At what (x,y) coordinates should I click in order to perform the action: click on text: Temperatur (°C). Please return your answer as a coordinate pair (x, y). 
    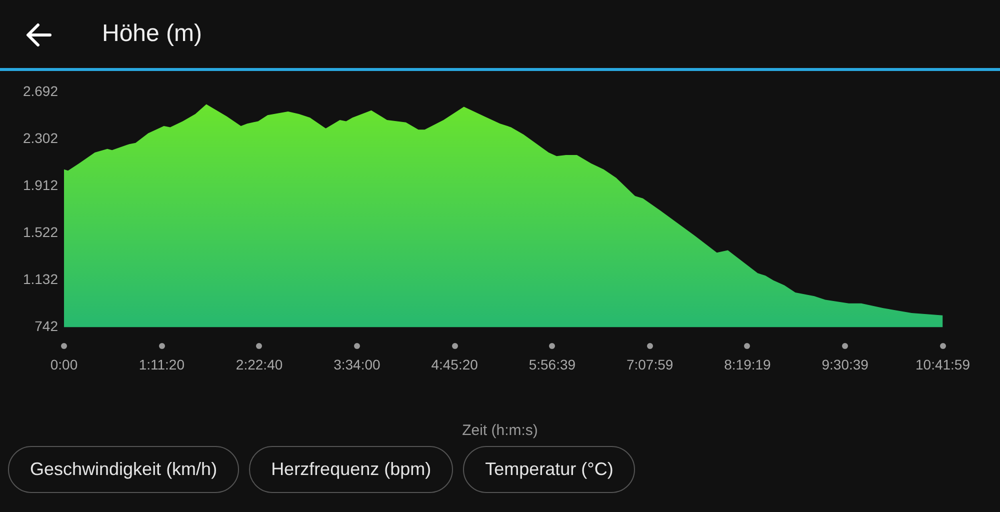
    Looking at the image, I should click on (549, 469).